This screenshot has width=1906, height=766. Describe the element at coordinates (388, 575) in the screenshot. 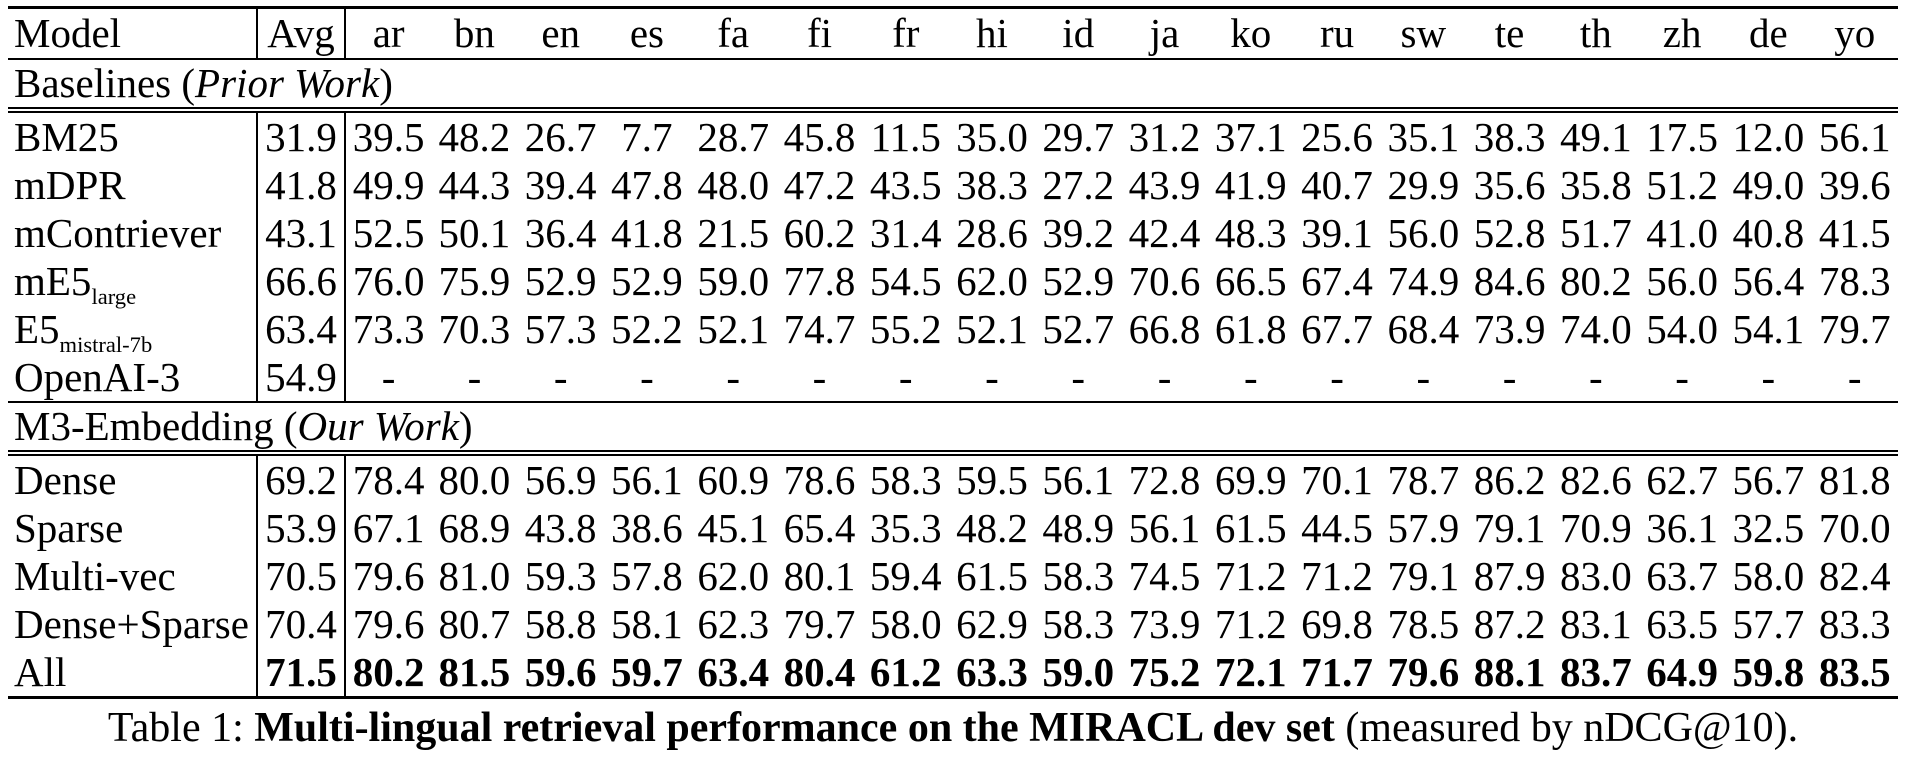

I see `score-ar: 79.6` at that location.